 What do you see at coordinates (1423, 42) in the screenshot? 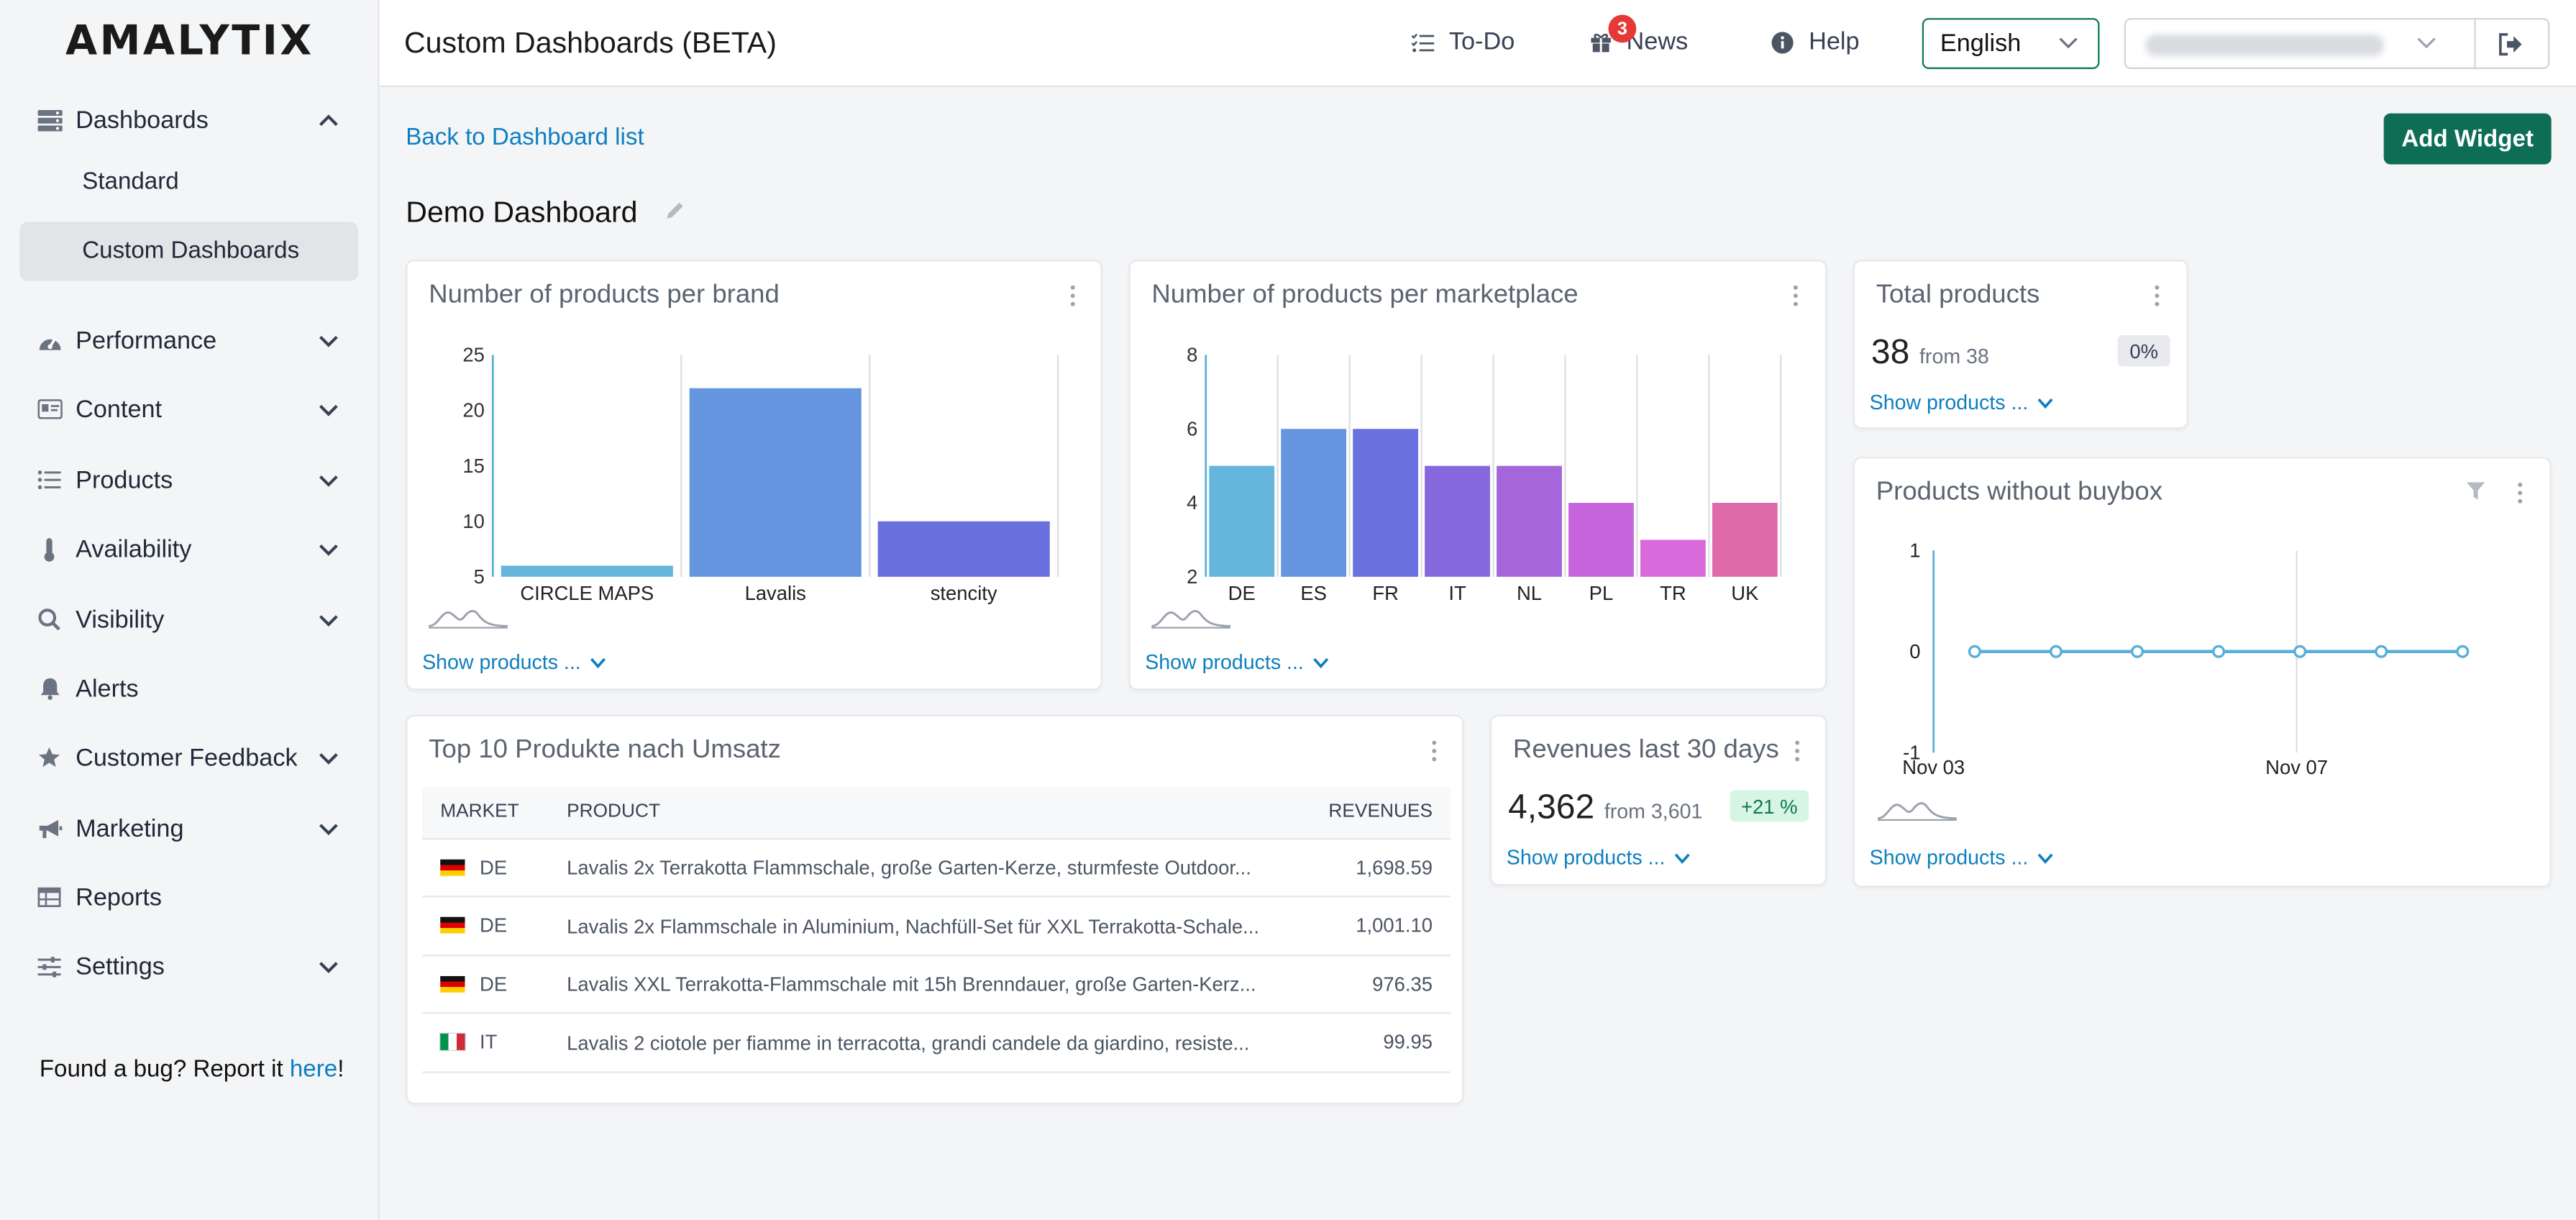
I see `checklist-icon` at bounding box center [1423, 42].